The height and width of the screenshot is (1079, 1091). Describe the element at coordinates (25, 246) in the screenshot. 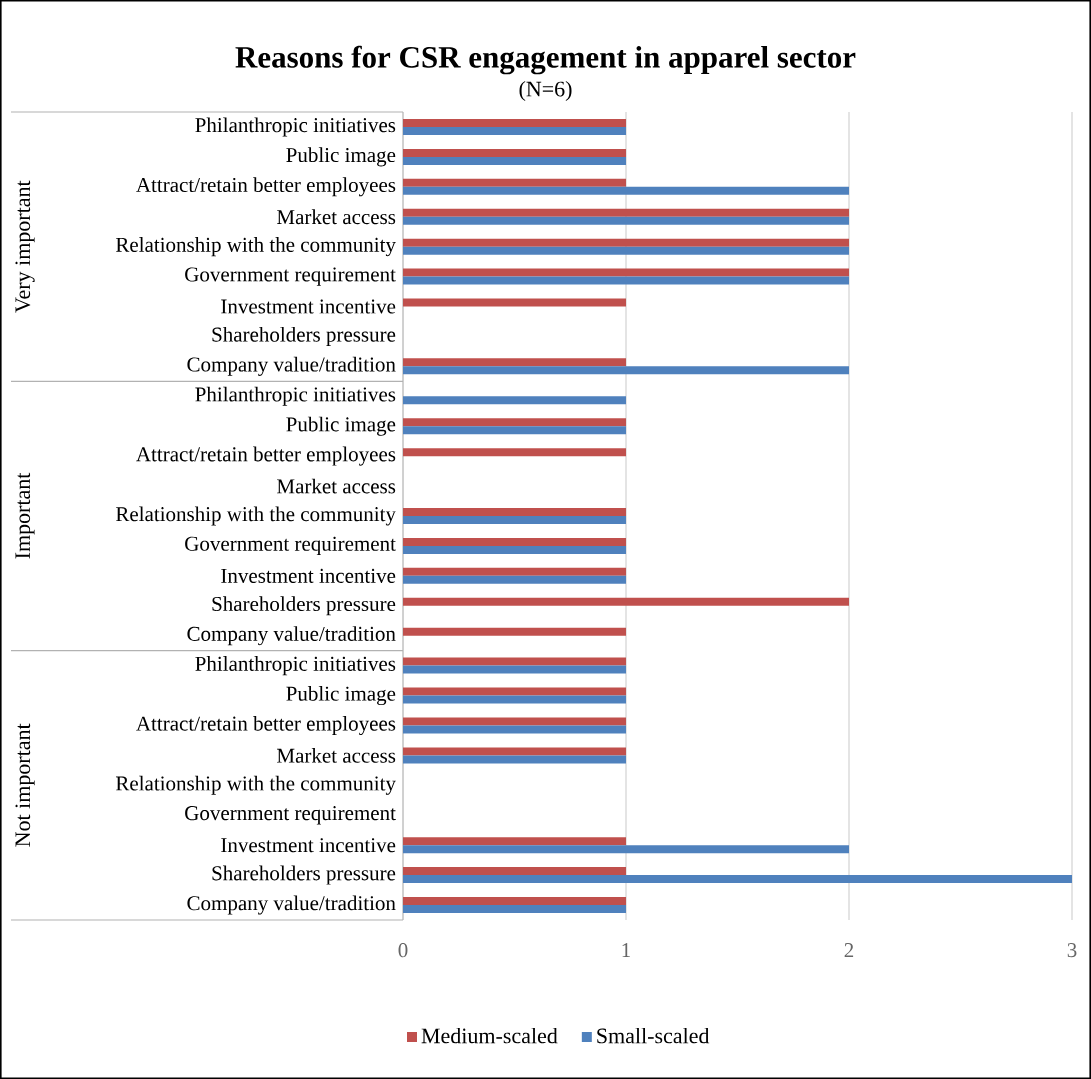

I see `text: Very important` at that location.